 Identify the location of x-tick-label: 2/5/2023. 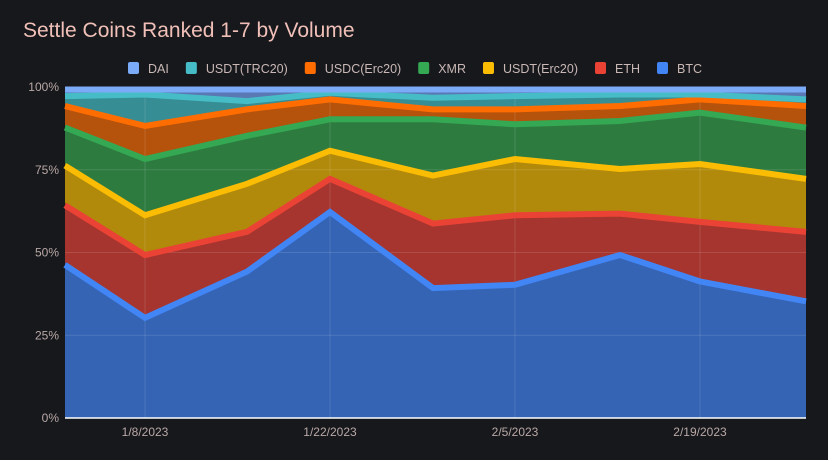
(515, 432).